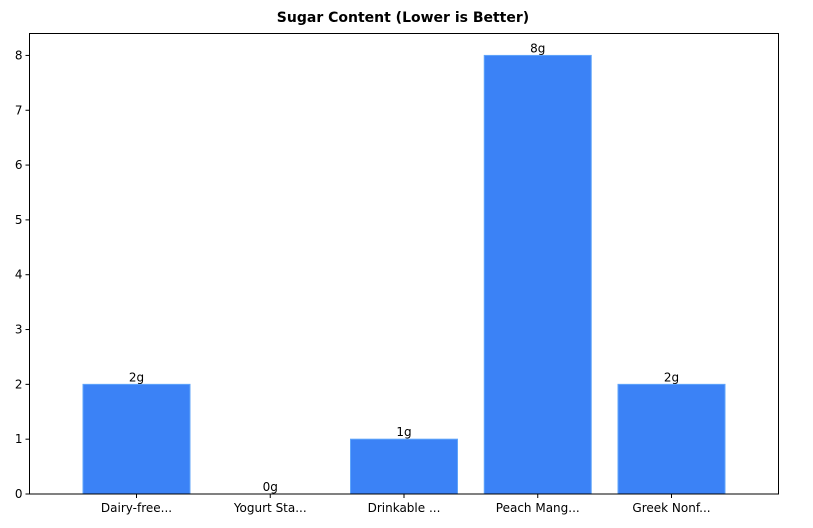 The height and width of the screenshot is (528, 813). What do you see at coordinates (19, 275) in the screenshot?
I see `y-tick-label: 4` at bounding box center [19, 275].